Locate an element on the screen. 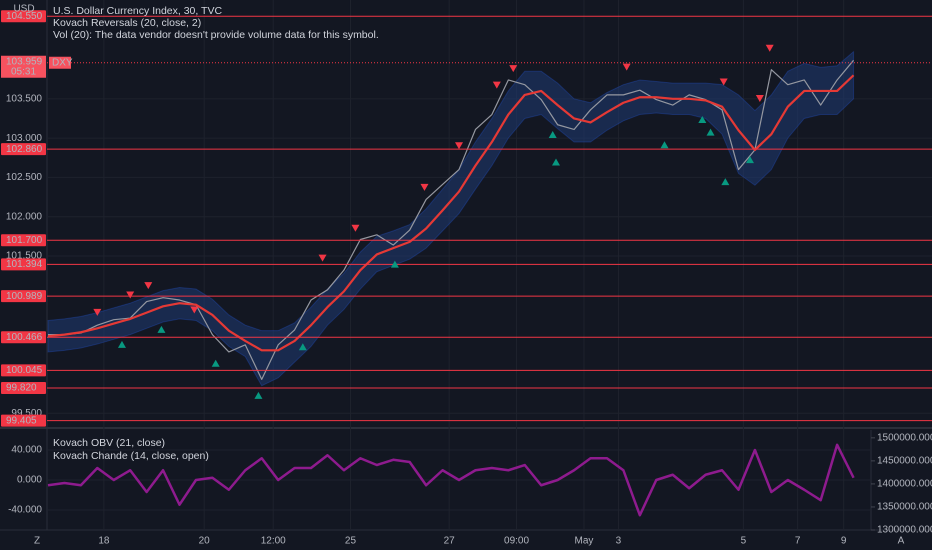 Image resolution: width=932 pixels, height=550 pixels. corner-icon: Z is located at coordinates (37, 541).